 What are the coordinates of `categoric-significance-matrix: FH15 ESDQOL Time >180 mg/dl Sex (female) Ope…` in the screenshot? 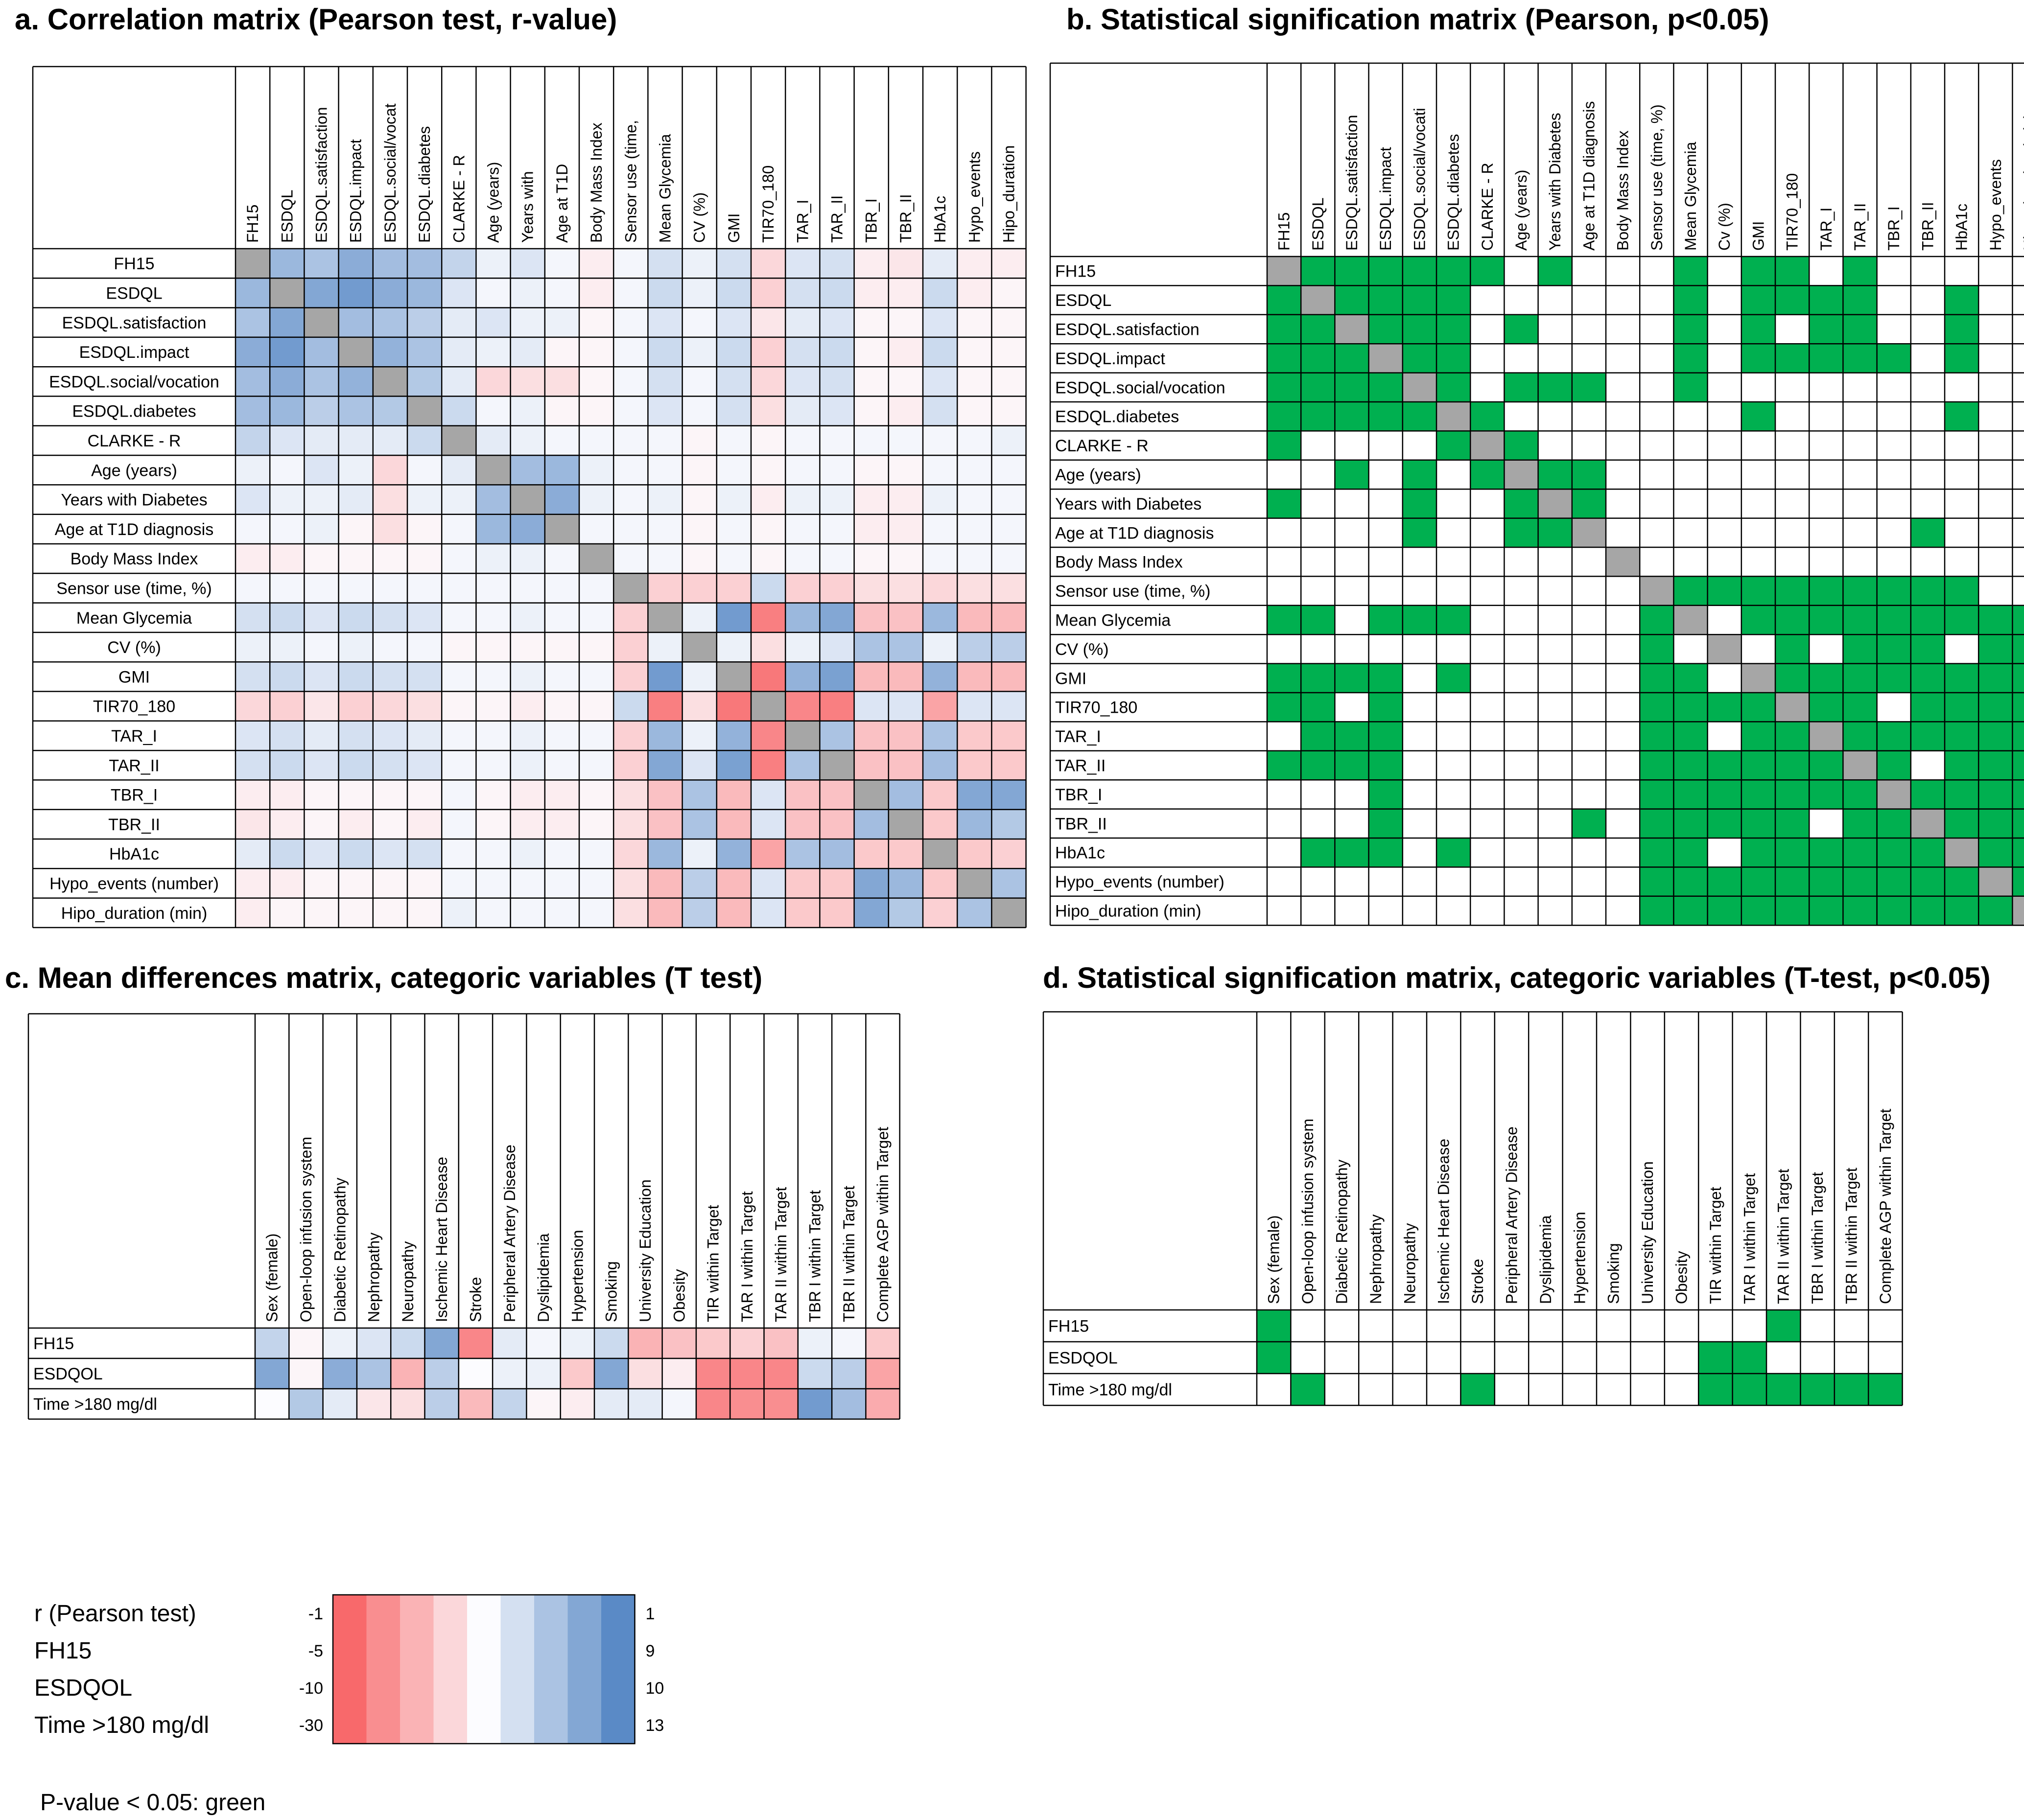 It's located at (1472, 1208).